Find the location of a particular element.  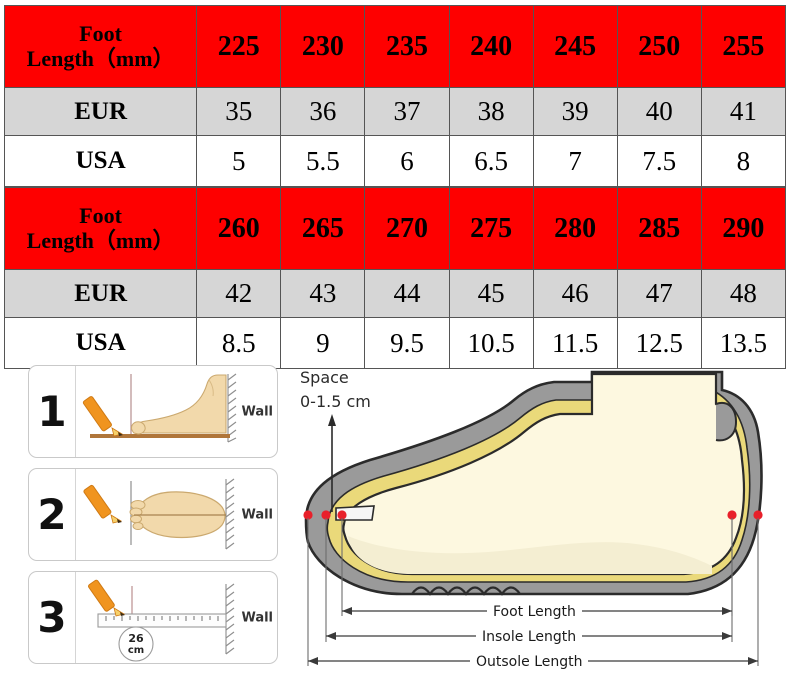

table-cell: 47 is located at coordinates (659, 293).